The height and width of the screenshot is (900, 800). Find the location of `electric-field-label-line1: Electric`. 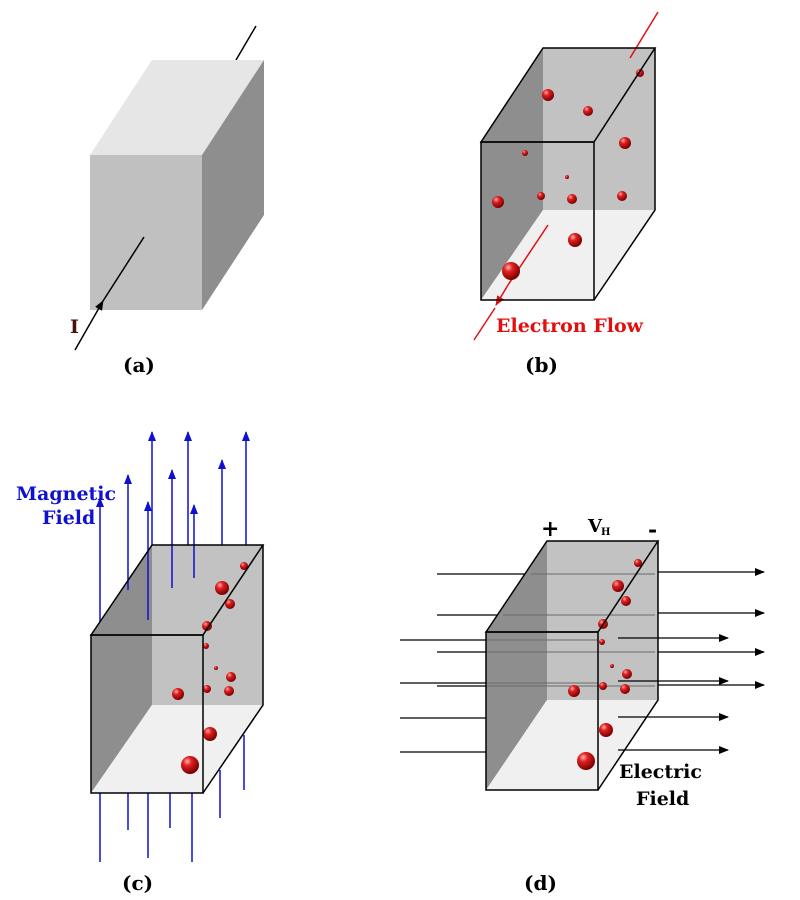

electric-field-label-line1: Electric is located at coordinates (660, 772).